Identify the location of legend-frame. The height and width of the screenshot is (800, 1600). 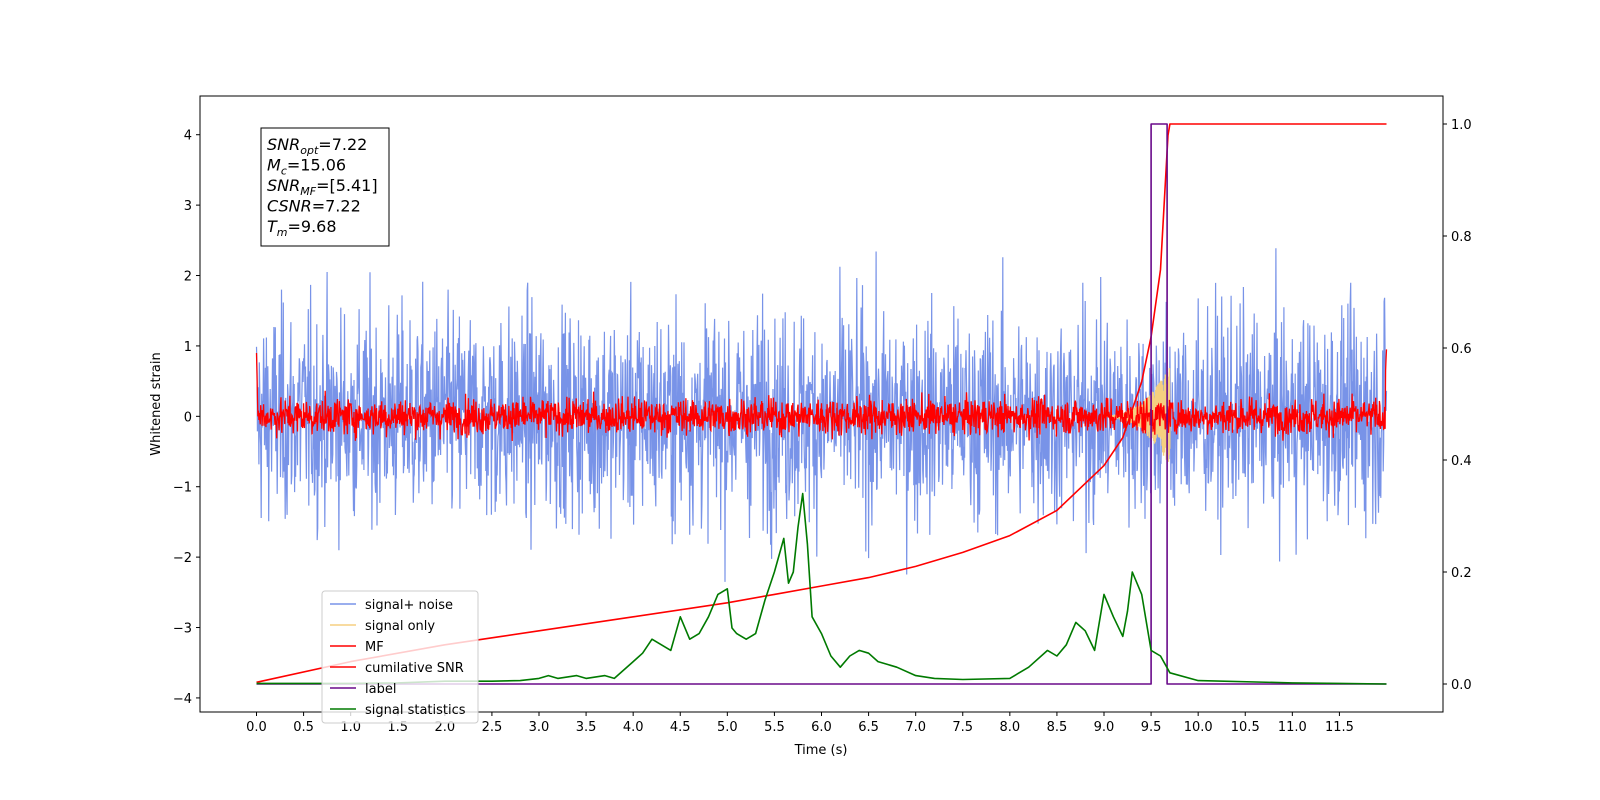
(400, 657).